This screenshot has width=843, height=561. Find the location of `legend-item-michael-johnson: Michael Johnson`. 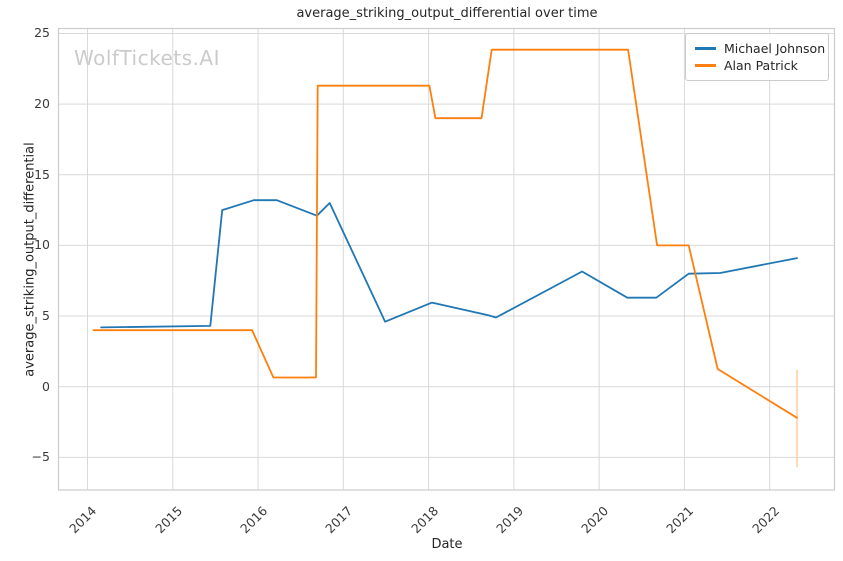

legend-item-michael-johnson: Michael Johnson is located at coordinates (760, 48).